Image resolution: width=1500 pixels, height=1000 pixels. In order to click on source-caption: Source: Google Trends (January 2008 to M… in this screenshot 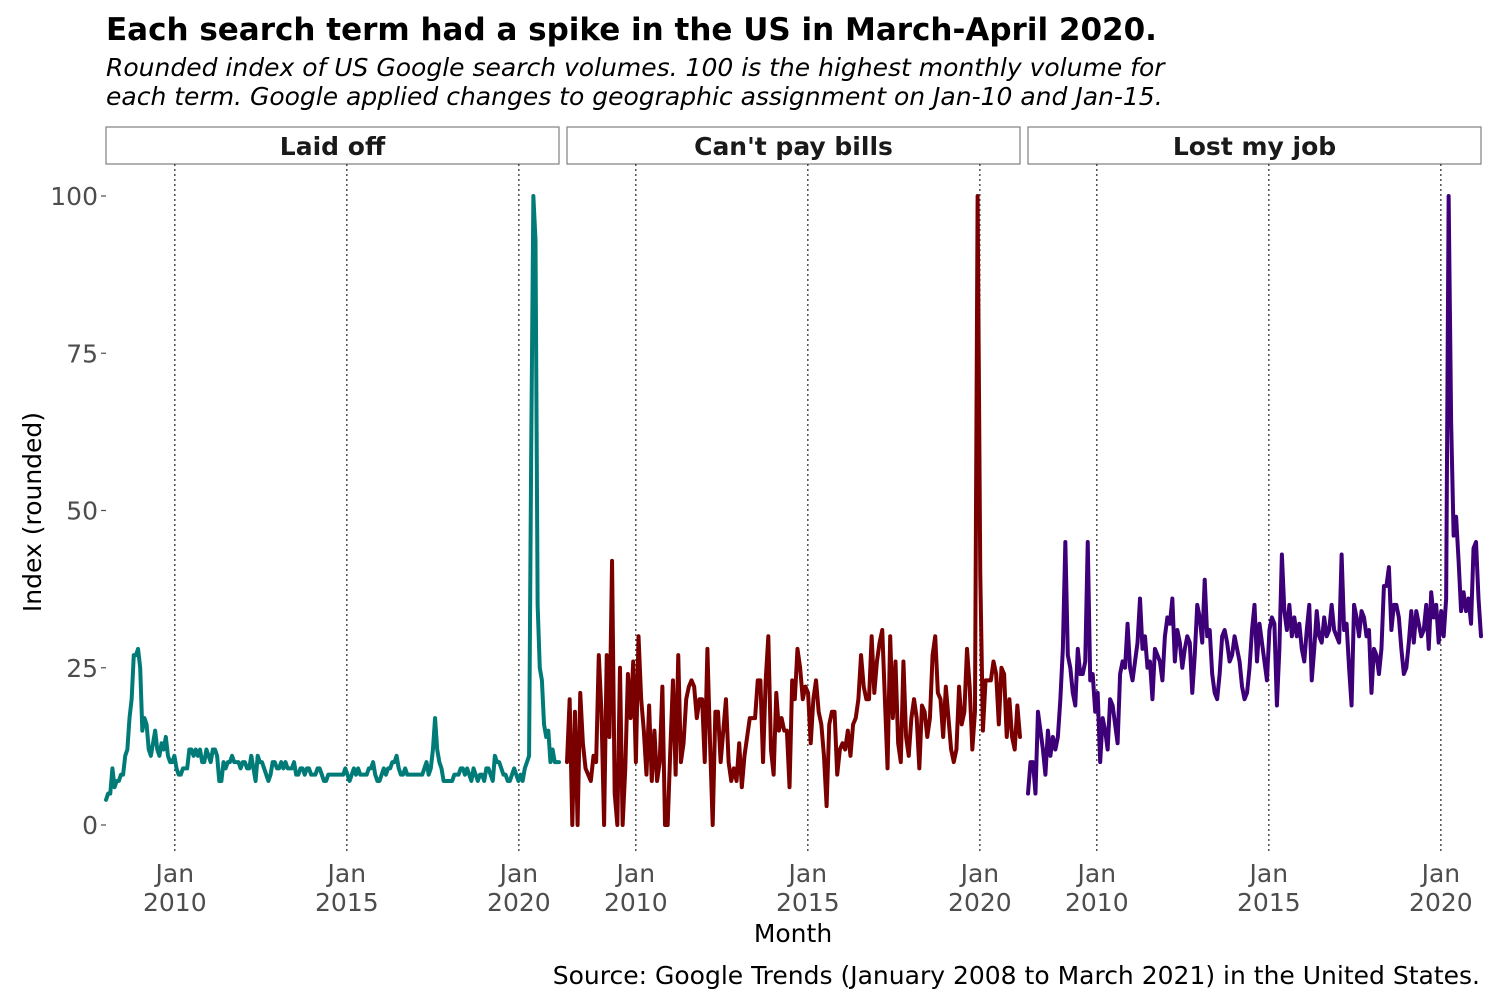, I will do `click(1016, 975)`.